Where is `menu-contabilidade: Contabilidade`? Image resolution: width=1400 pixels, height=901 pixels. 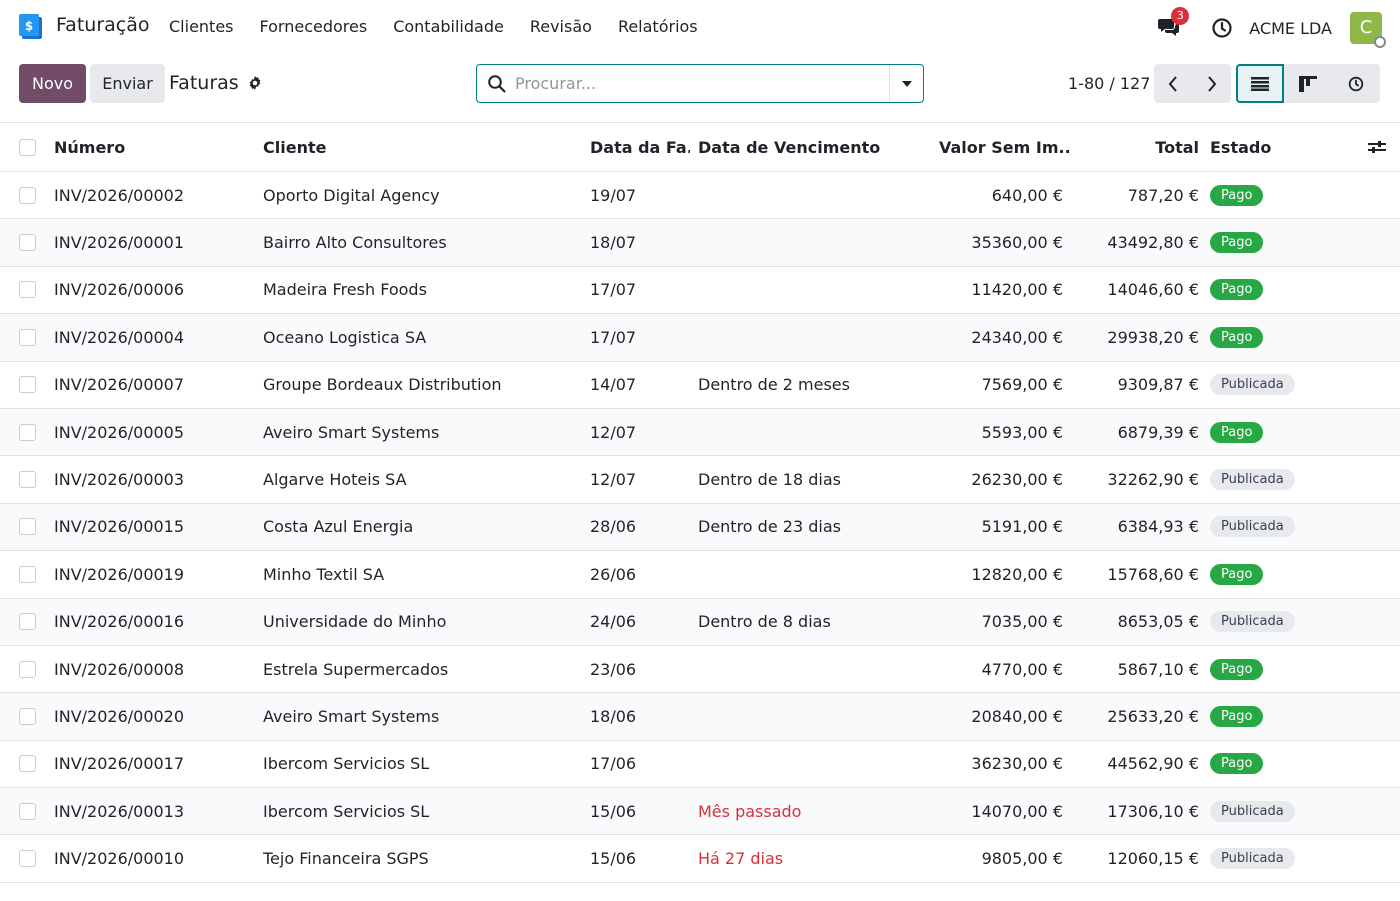
menu-contabilidade: Contabilidade is located at coordinates (448, 26).